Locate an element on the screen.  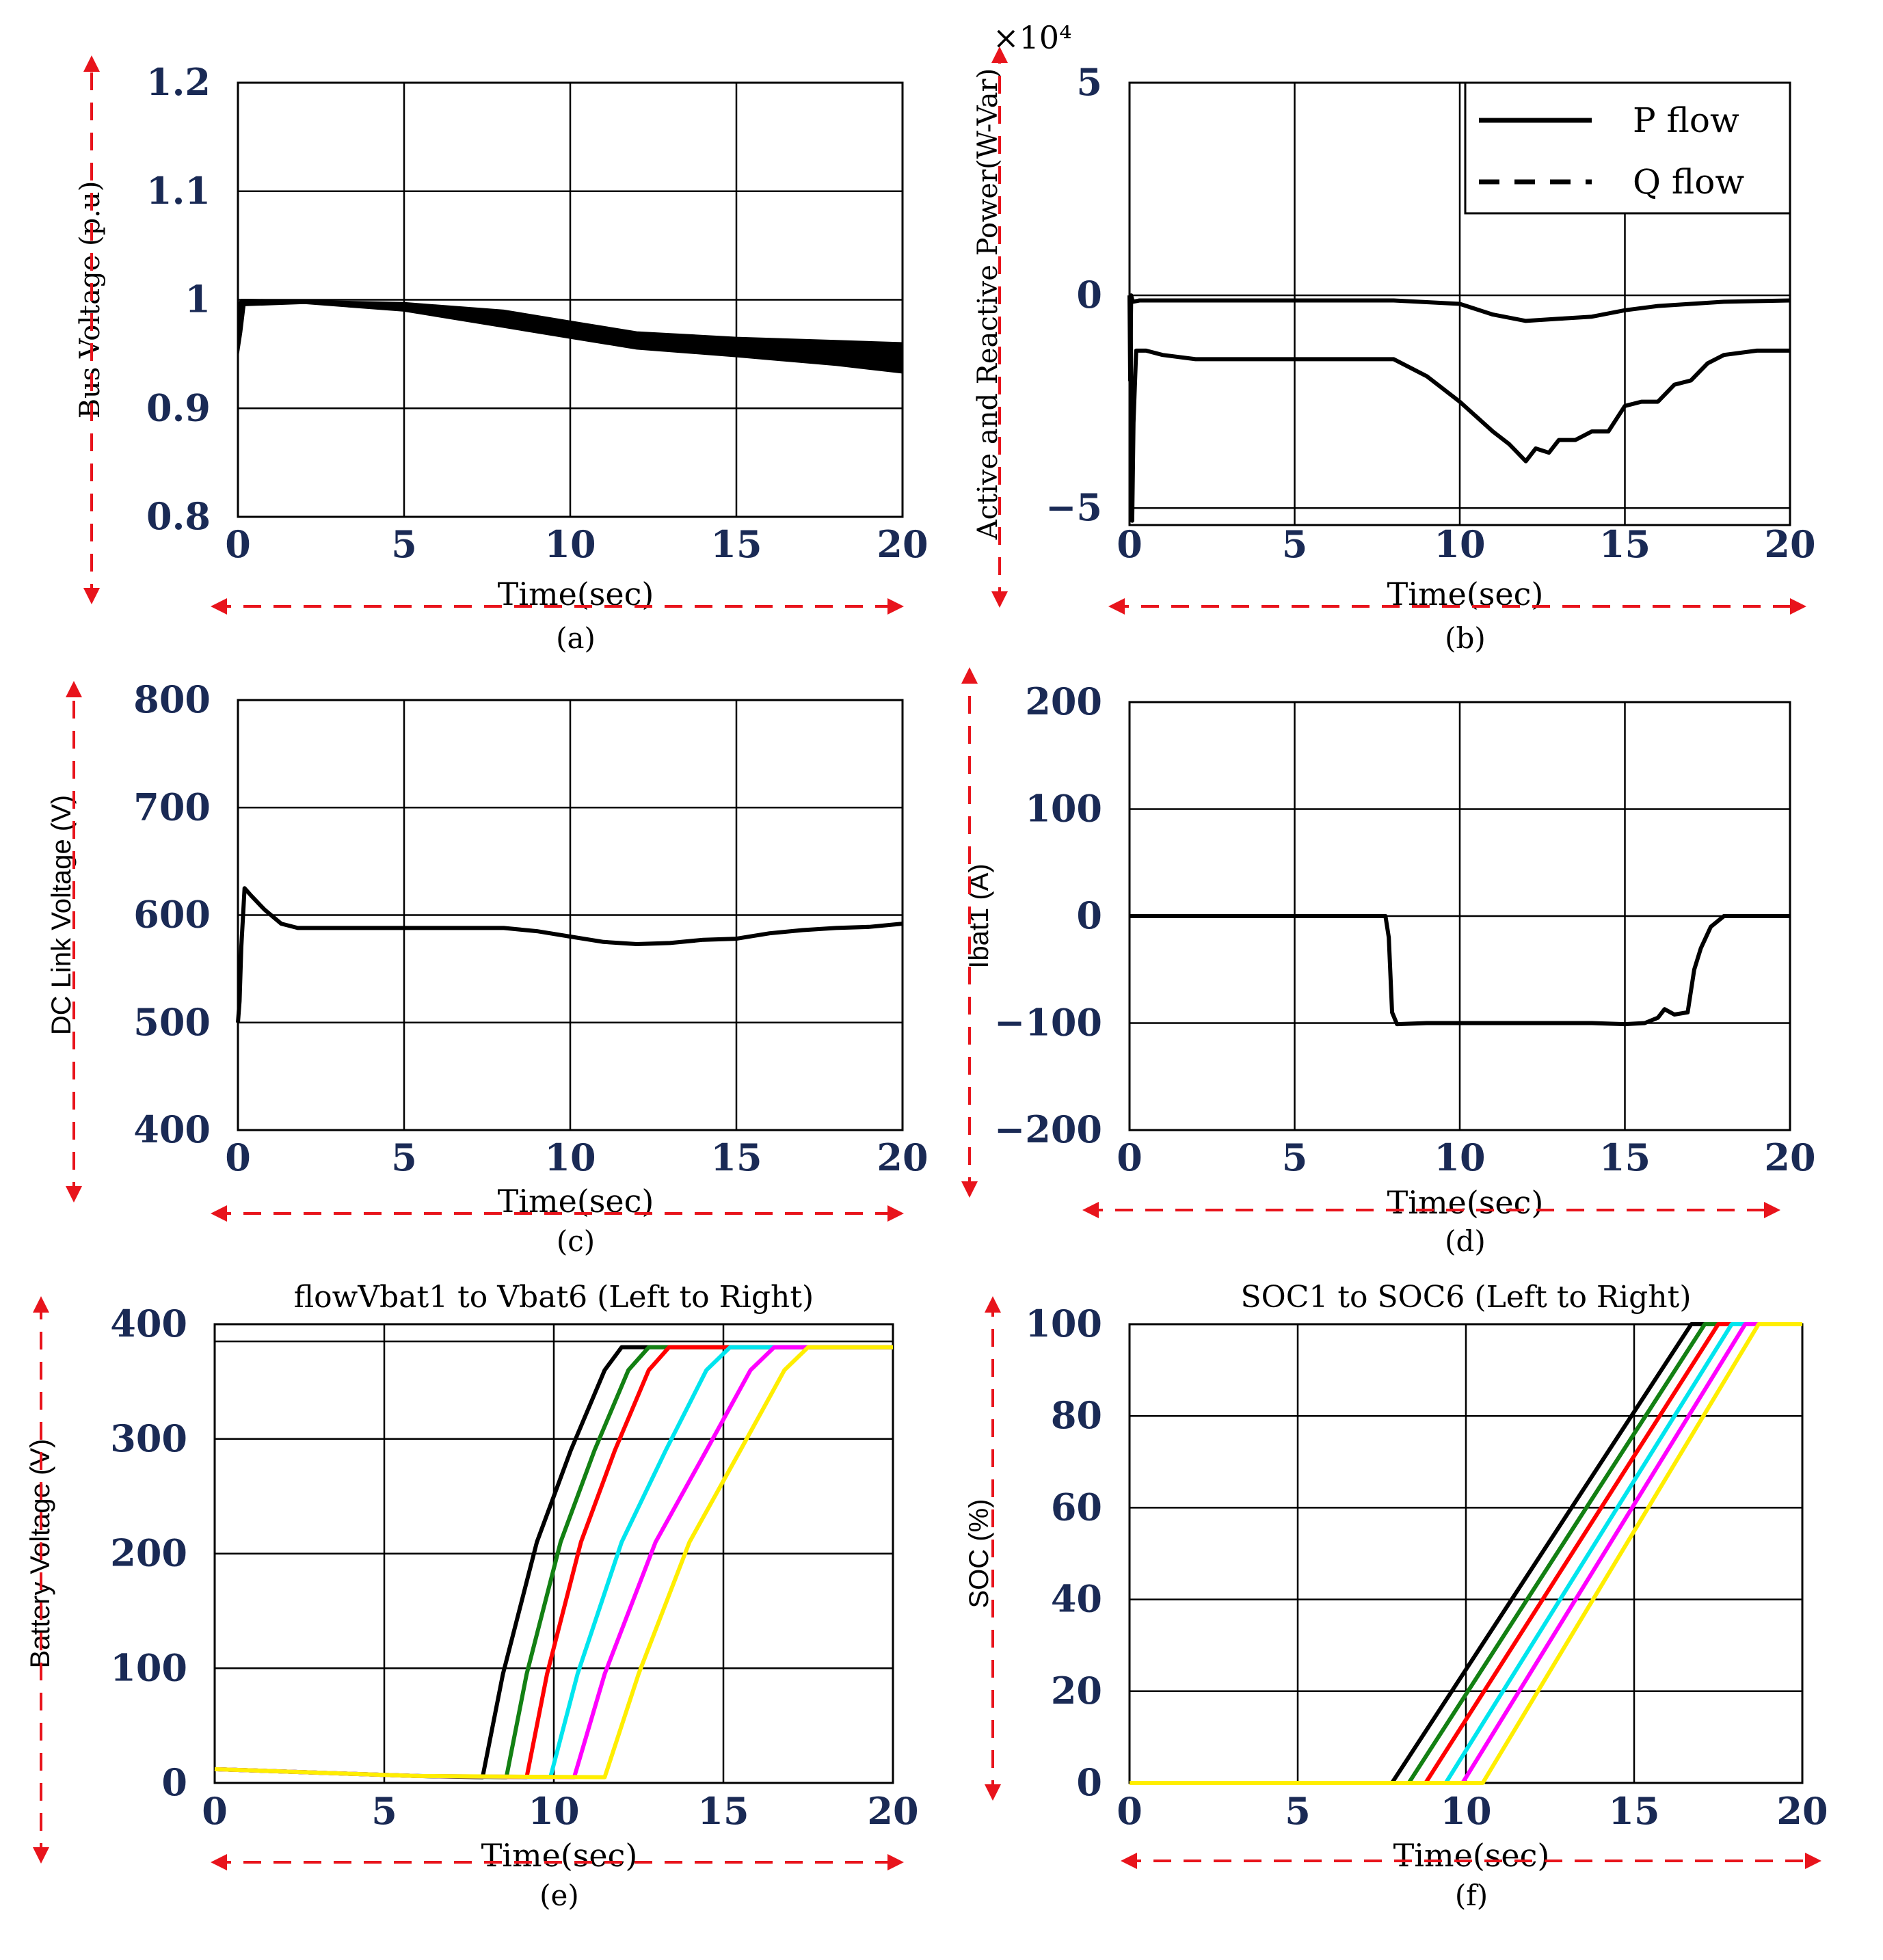
y-tick-label: 1.1 is located at coordinates (178, 191).